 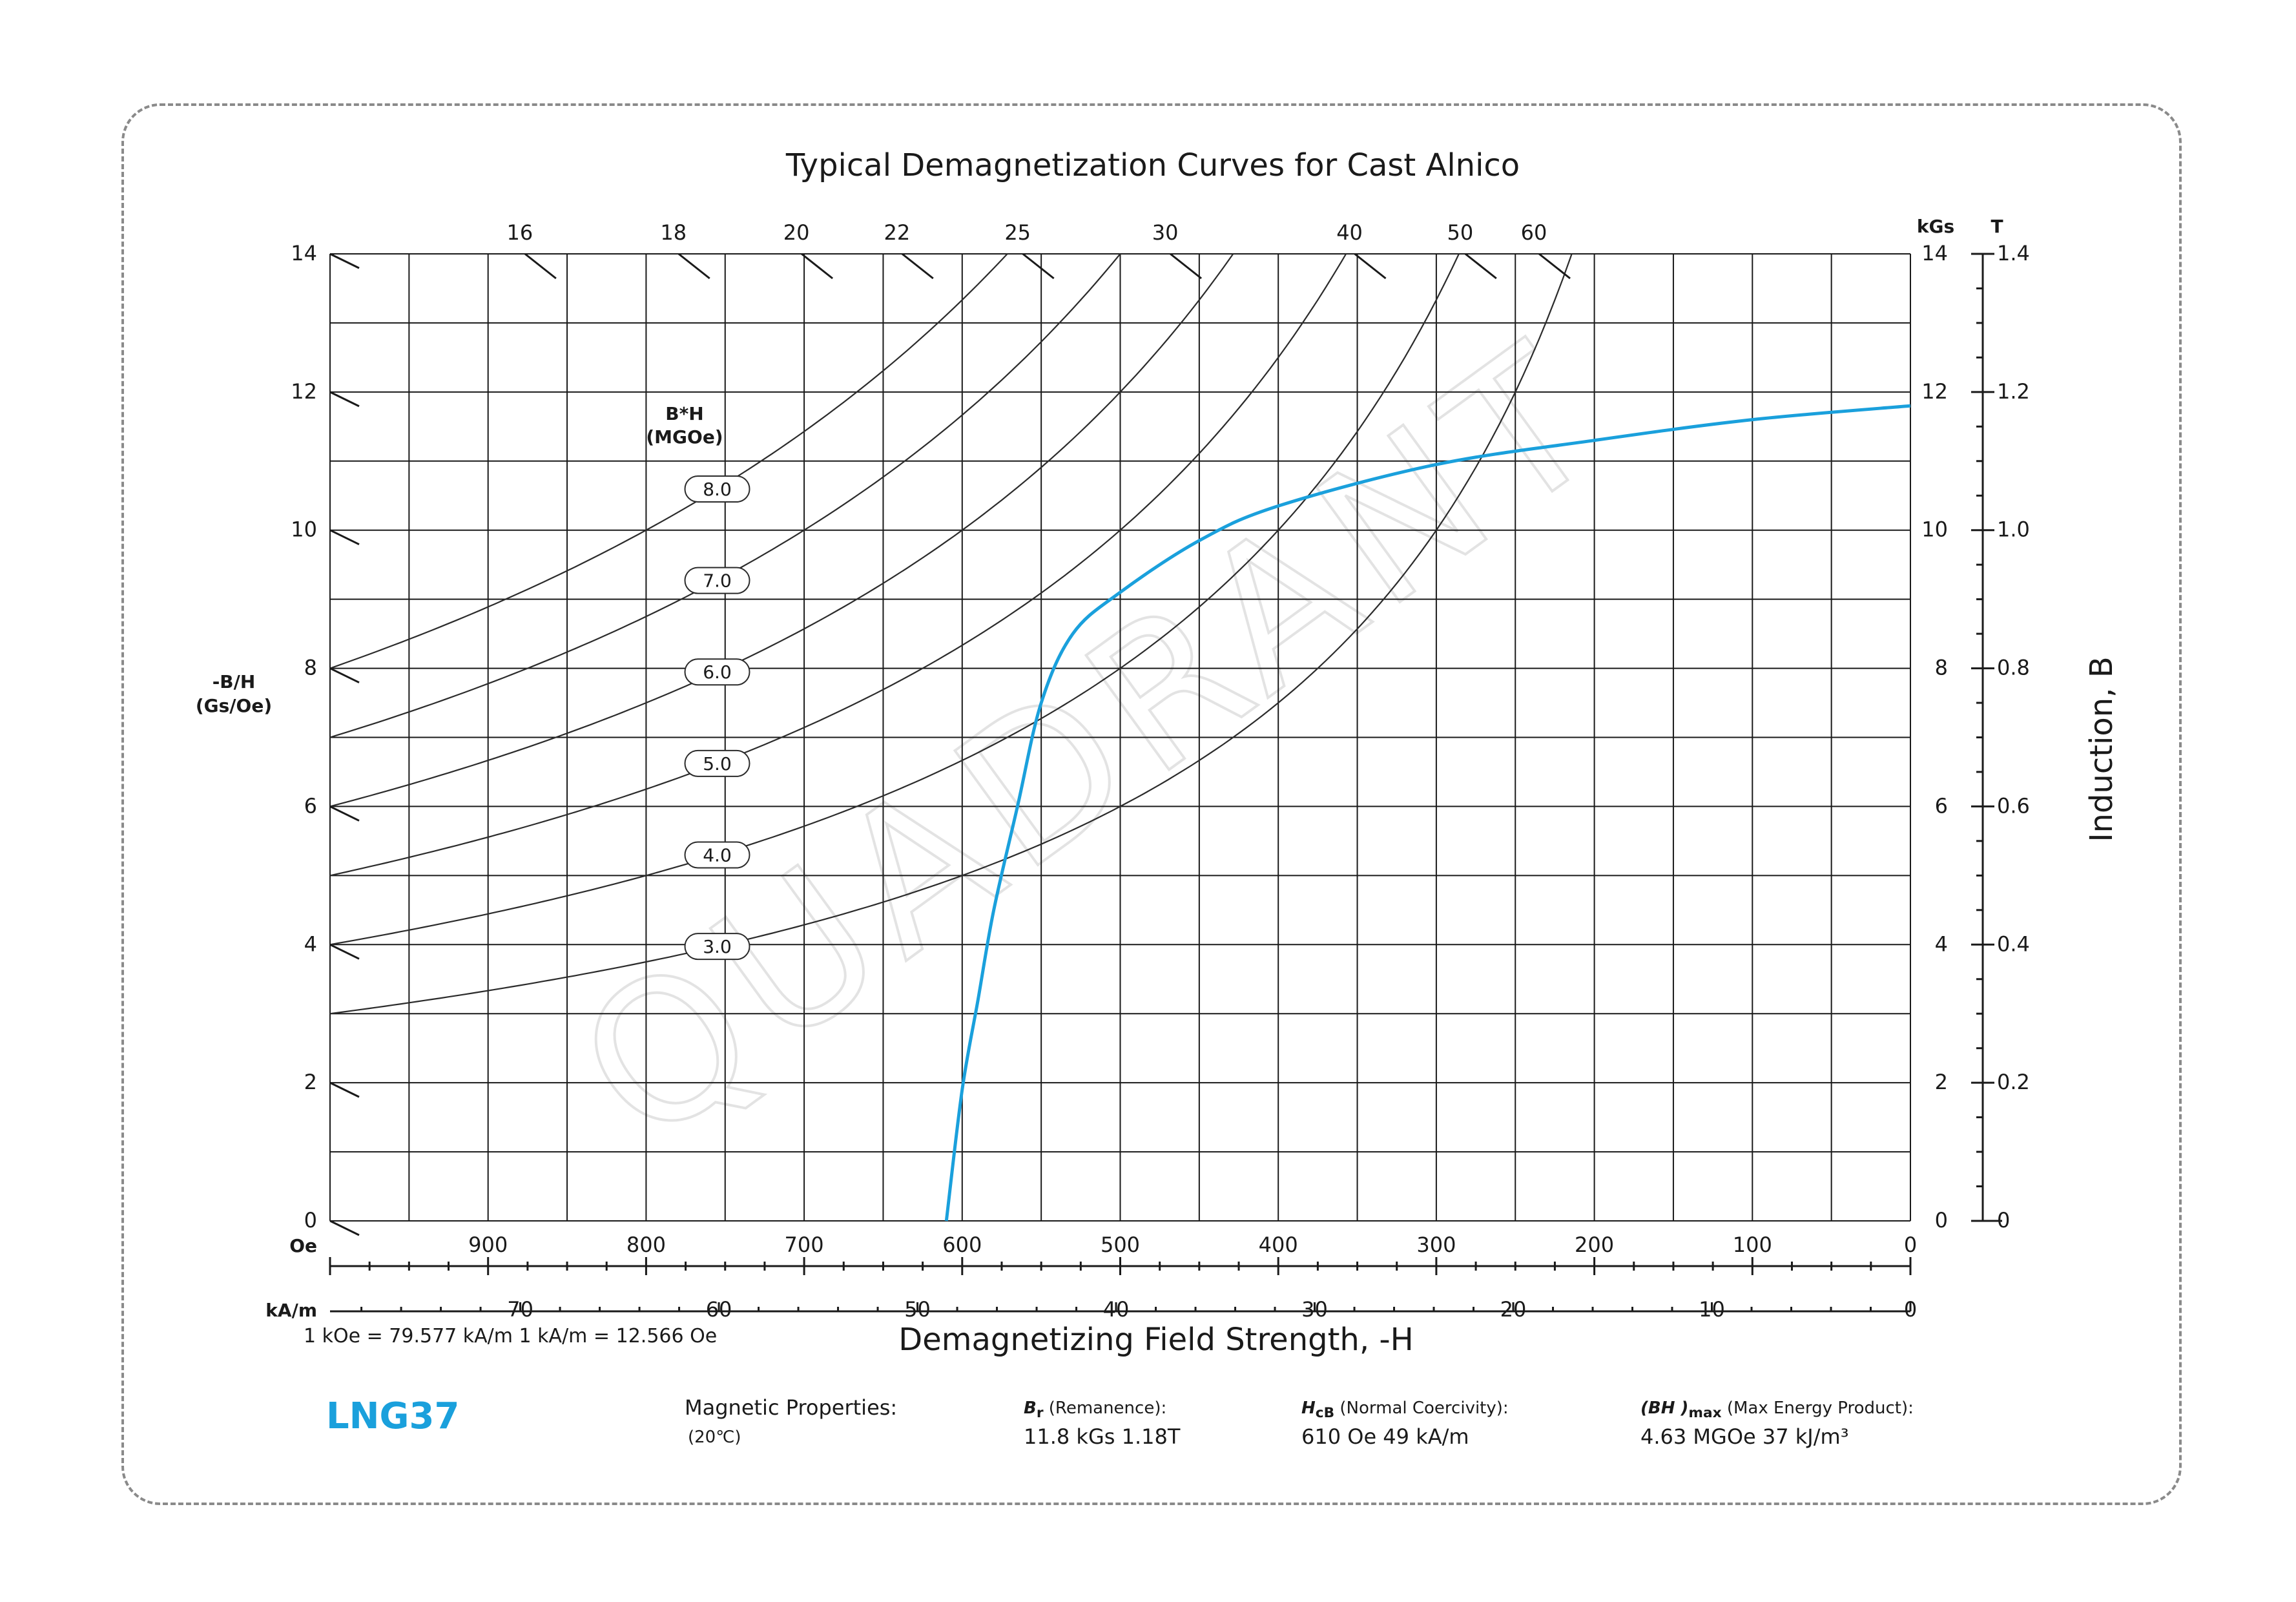 What do you see at coordinates (2102, 749) in the screenshot?
I see `right-ylabel: Induction, B` at bounding box center [2102, 749].